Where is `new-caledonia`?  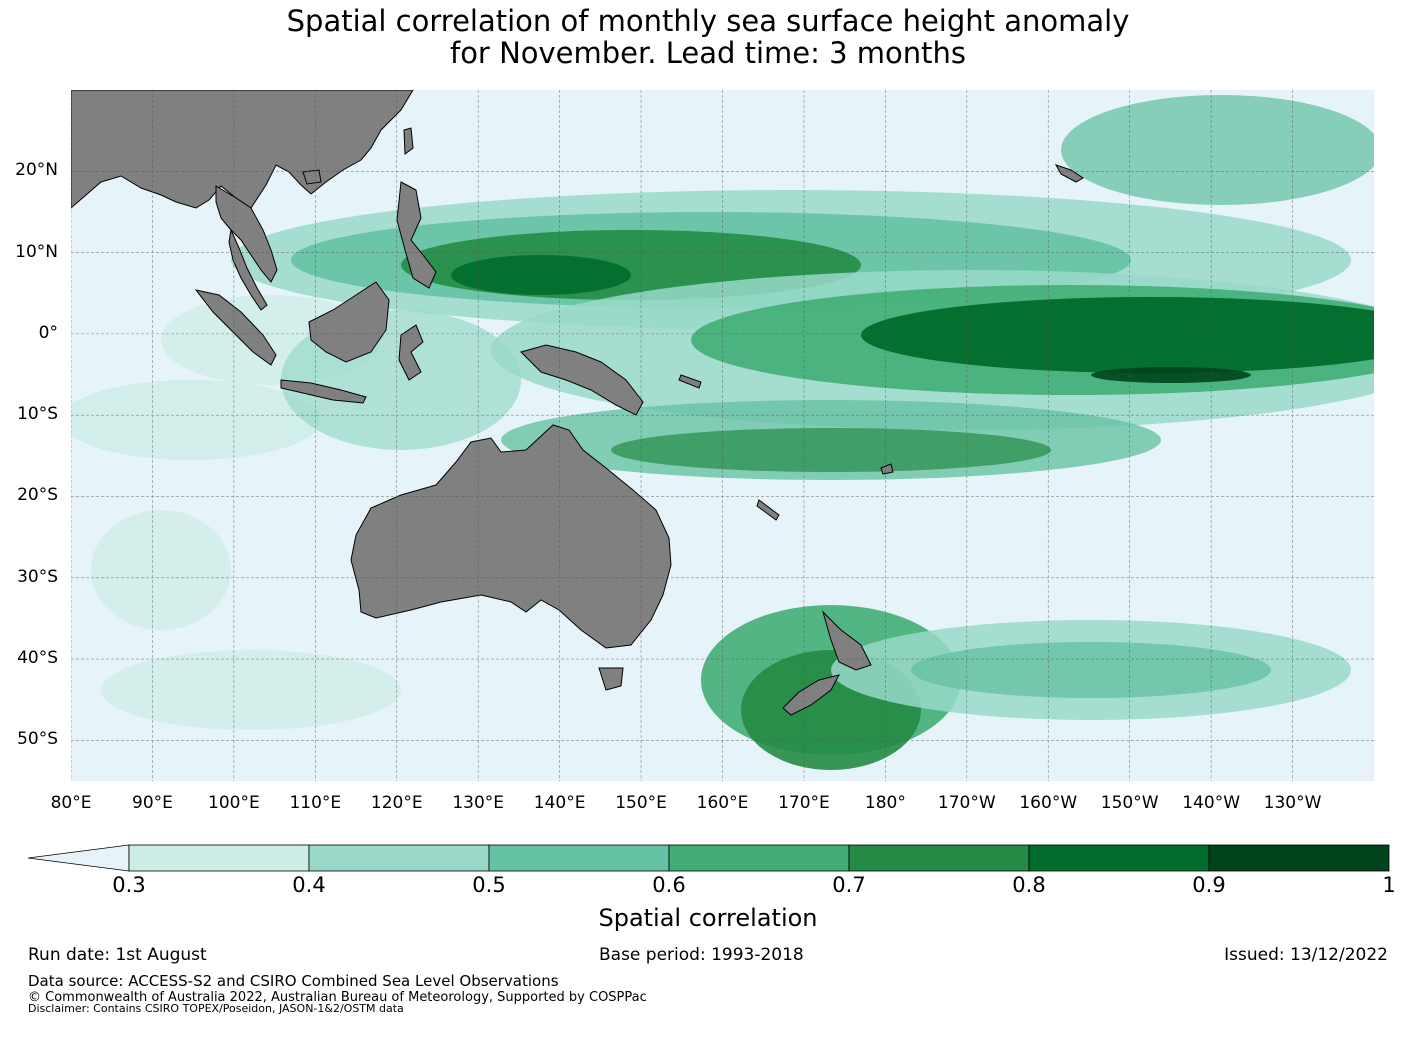
new-caledonia is located at coordinates (768, 510).